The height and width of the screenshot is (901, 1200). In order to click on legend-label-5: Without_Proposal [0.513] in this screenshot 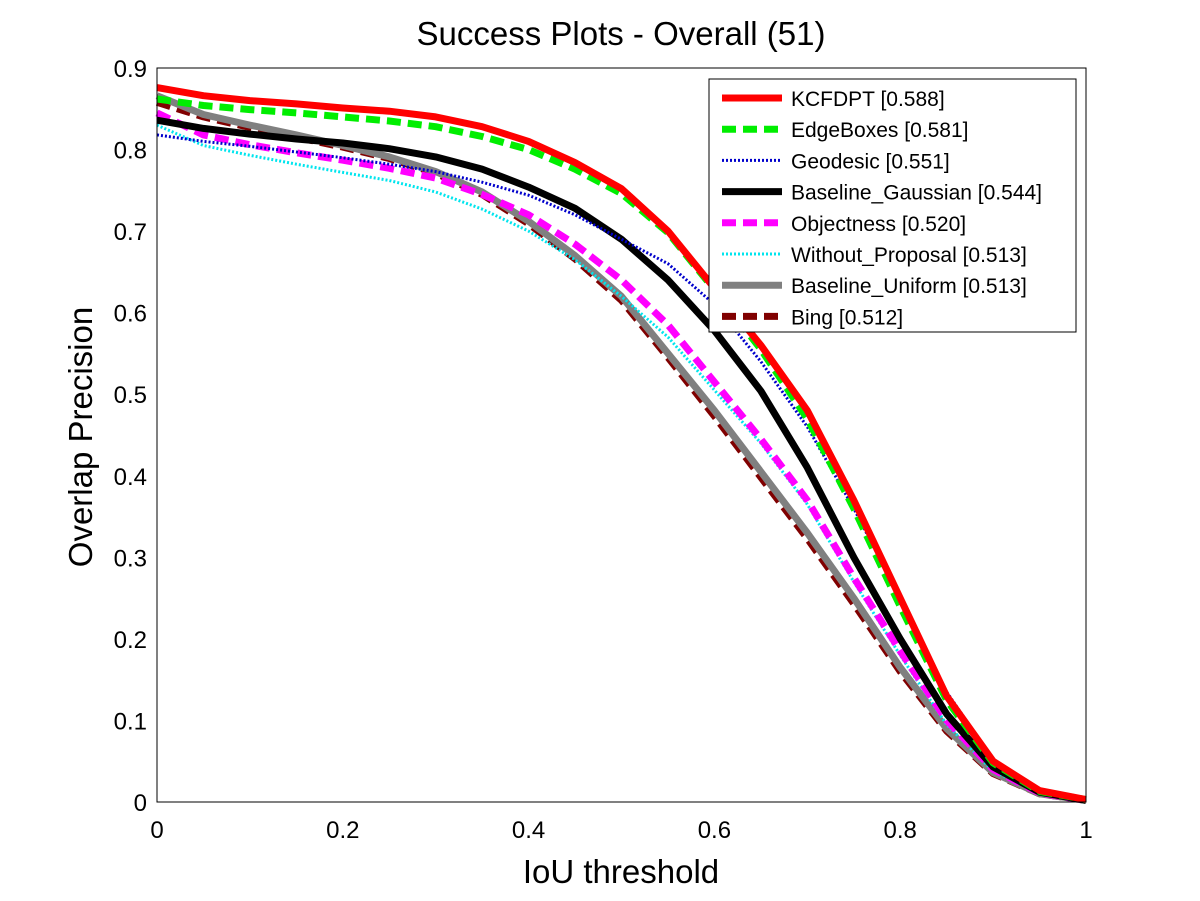, I will do `click(909, 255)`.